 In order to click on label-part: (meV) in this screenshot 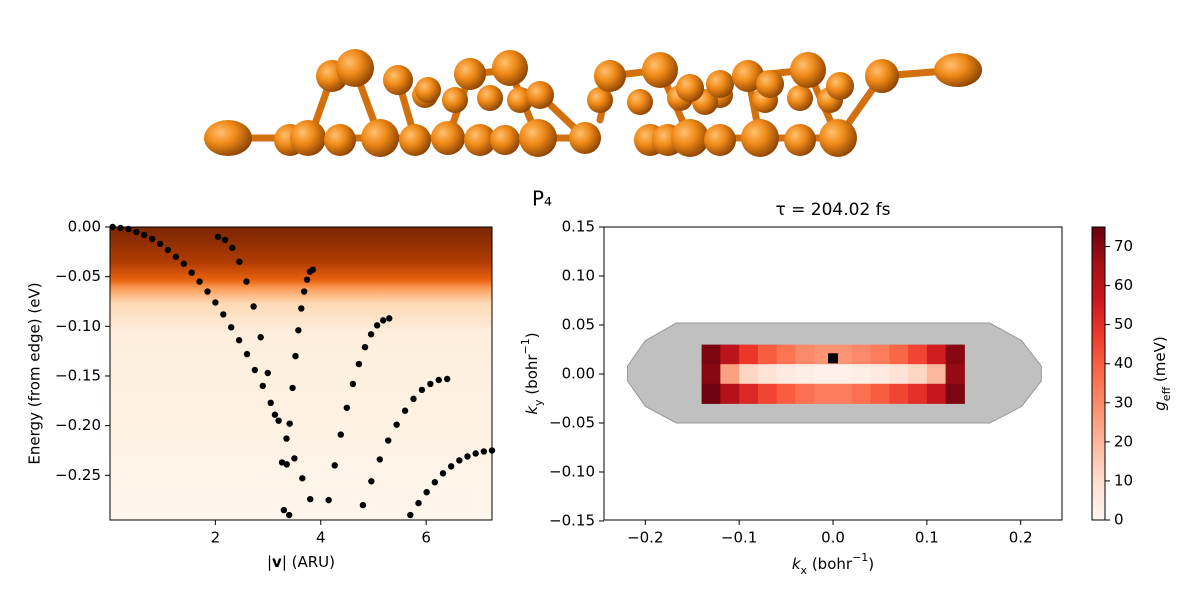, I will do `click(1160, 361)`.